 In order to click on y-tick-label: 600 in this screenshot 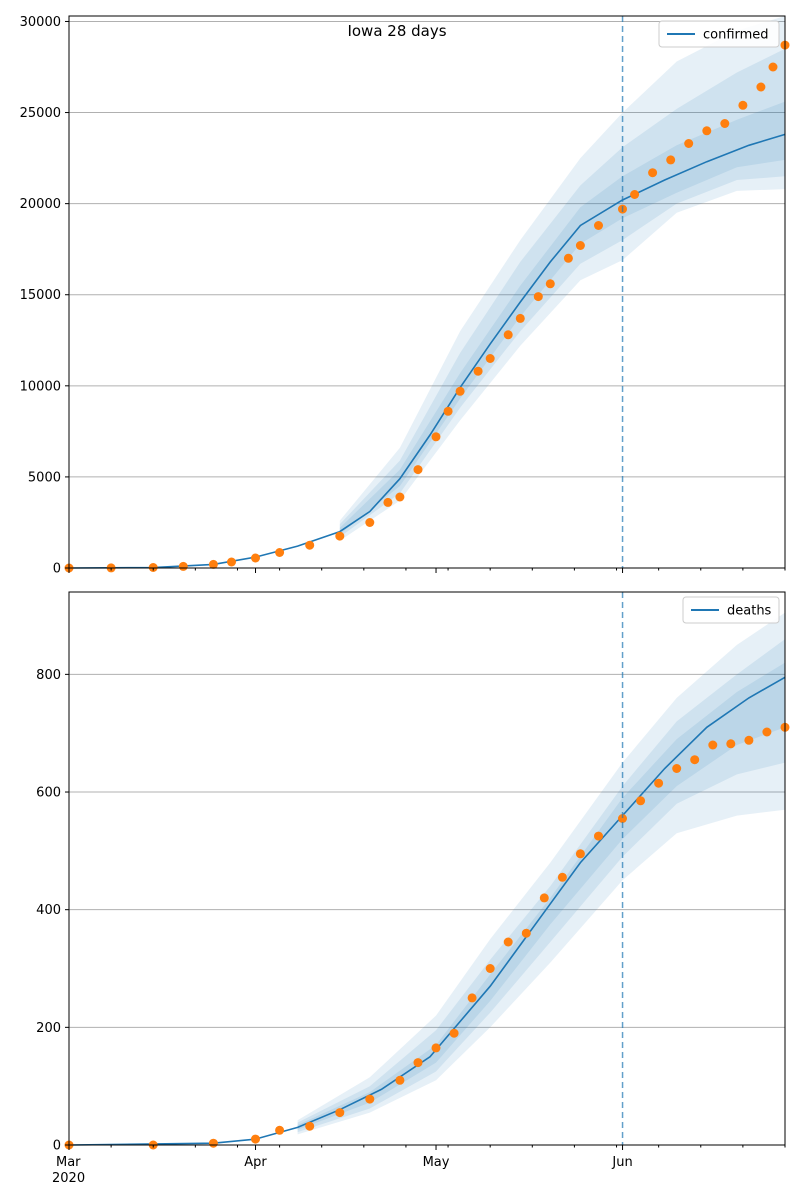, I will do `click(48, 793)`.